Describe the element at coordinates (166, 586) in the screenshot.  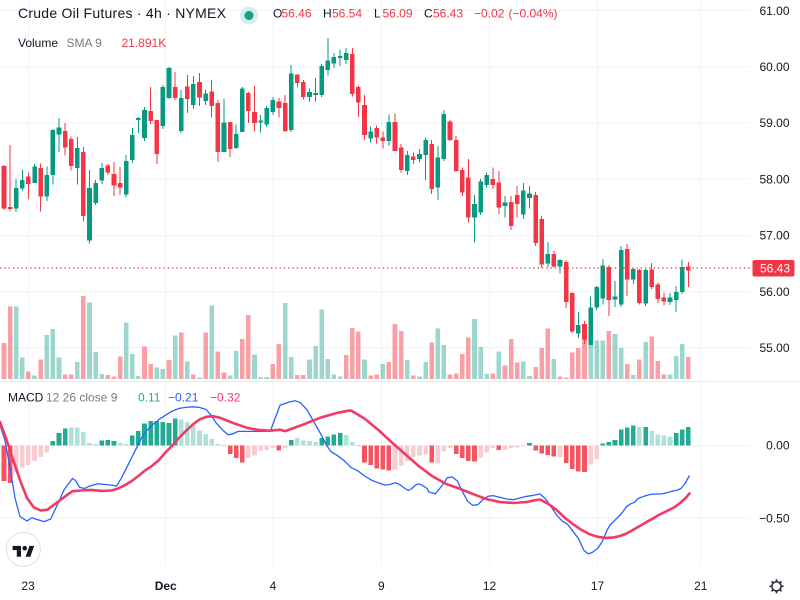
I see `svg-text: Dec` at that location.